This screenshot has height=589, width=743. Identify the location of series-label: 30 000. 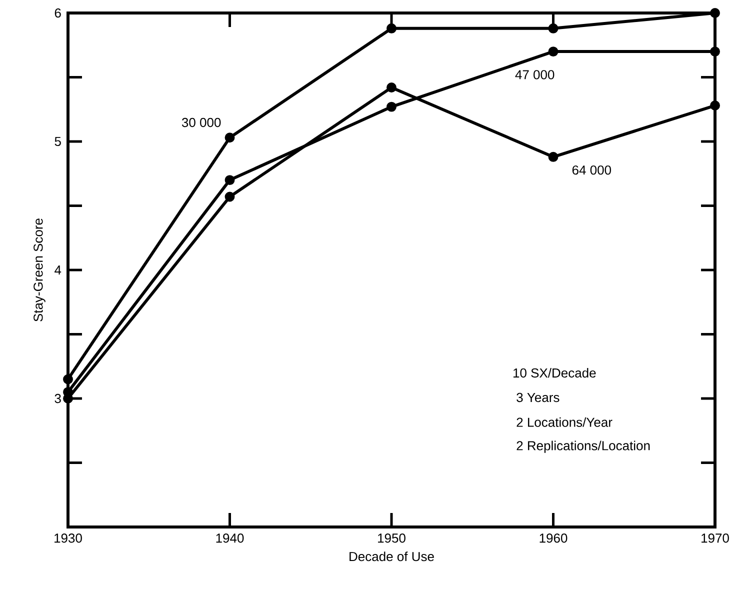
(201, 123).